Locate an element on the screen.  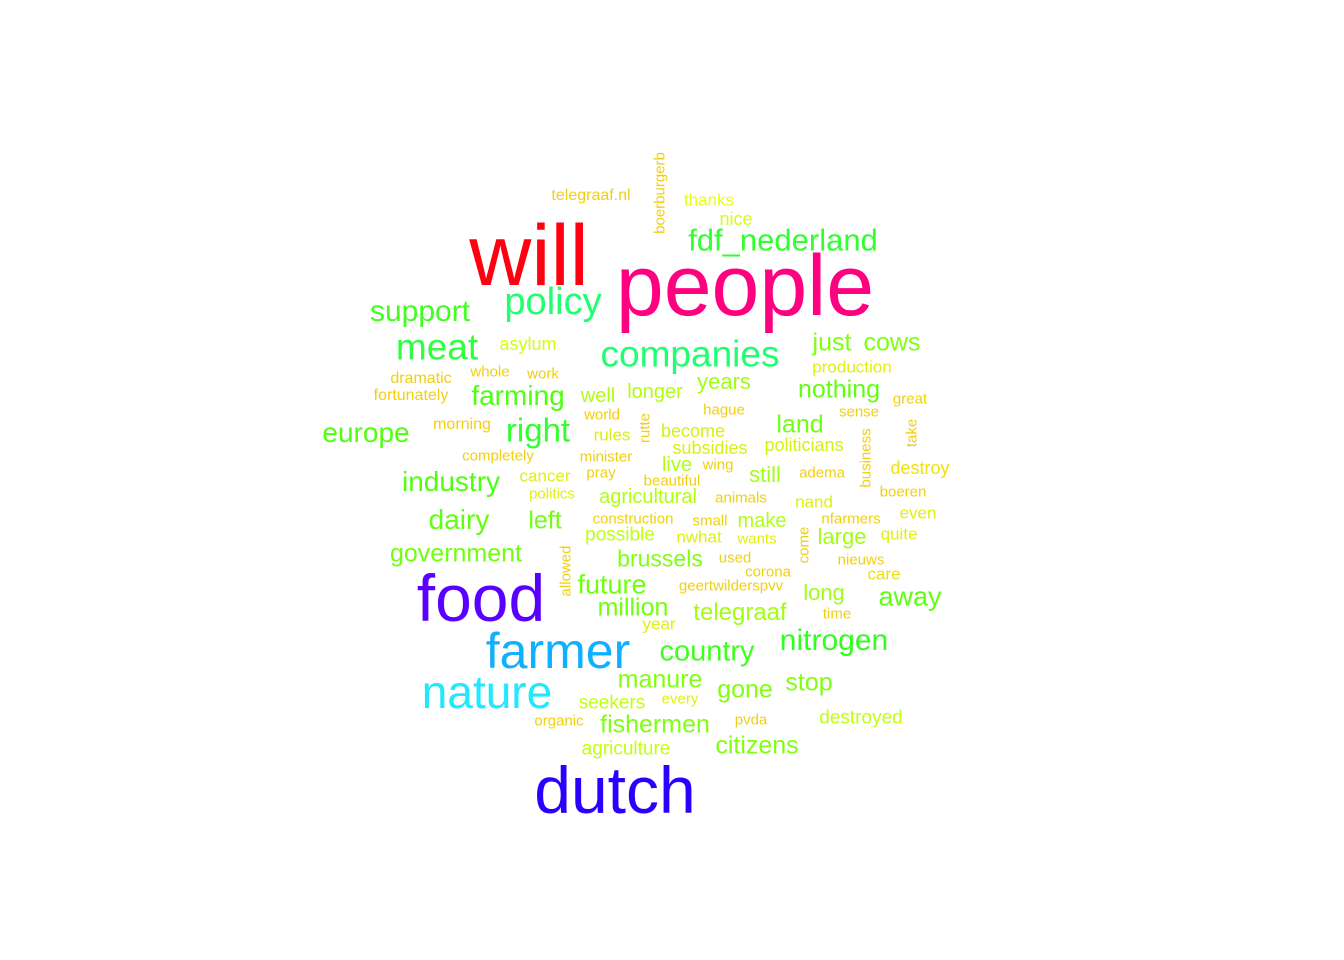
word-nothing: nothing is located at coordinates (839, 389).